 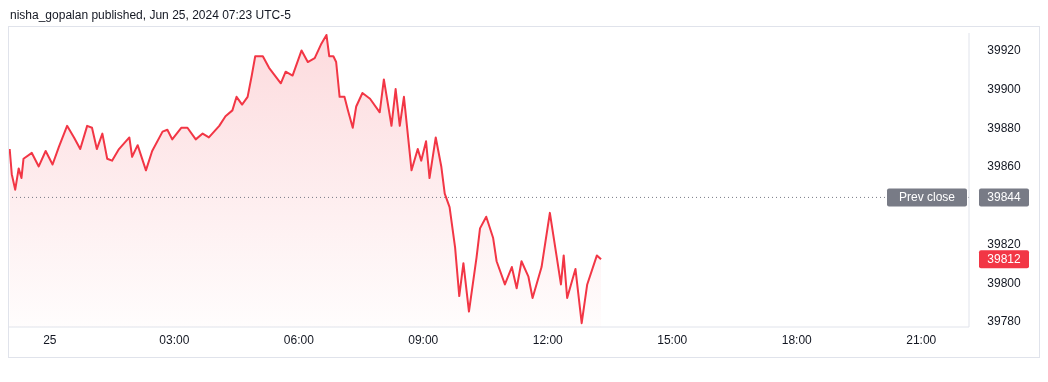 What do you see at coordinates (1004, 89) in the screenshot?
I see `y-tick-label: 39900` at bounding box center [1004, 89].